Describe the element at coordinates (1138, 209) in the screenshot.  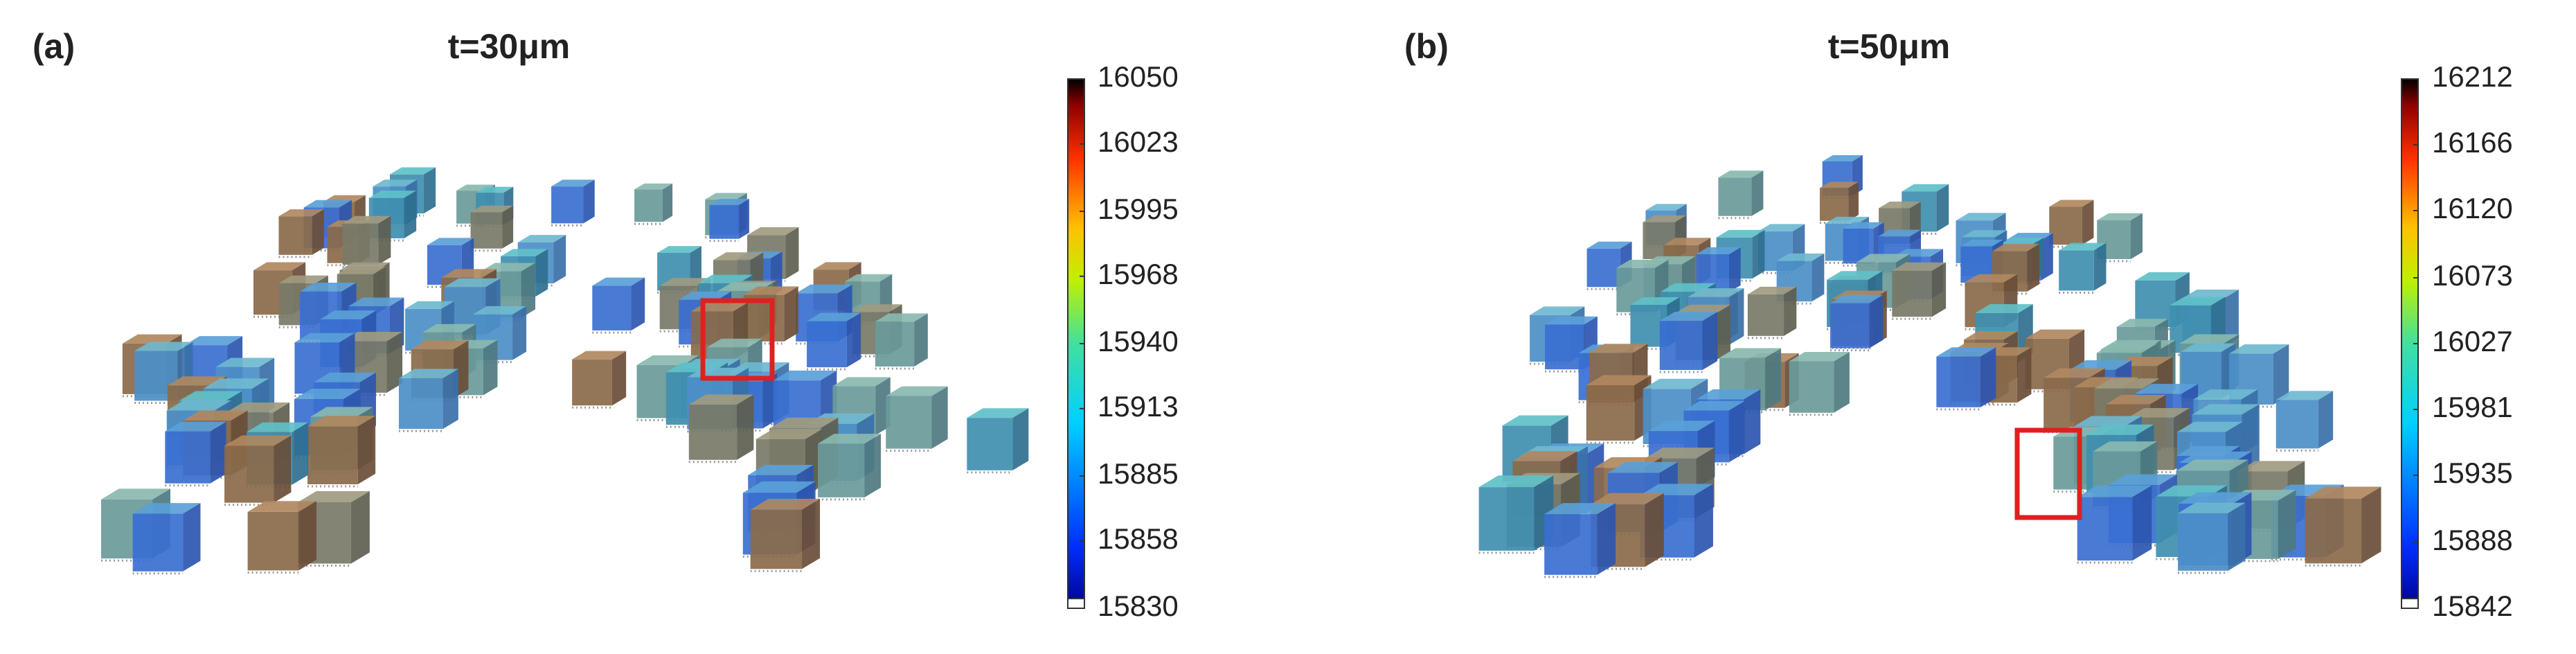
I see `tick-label: 15995` at that location.